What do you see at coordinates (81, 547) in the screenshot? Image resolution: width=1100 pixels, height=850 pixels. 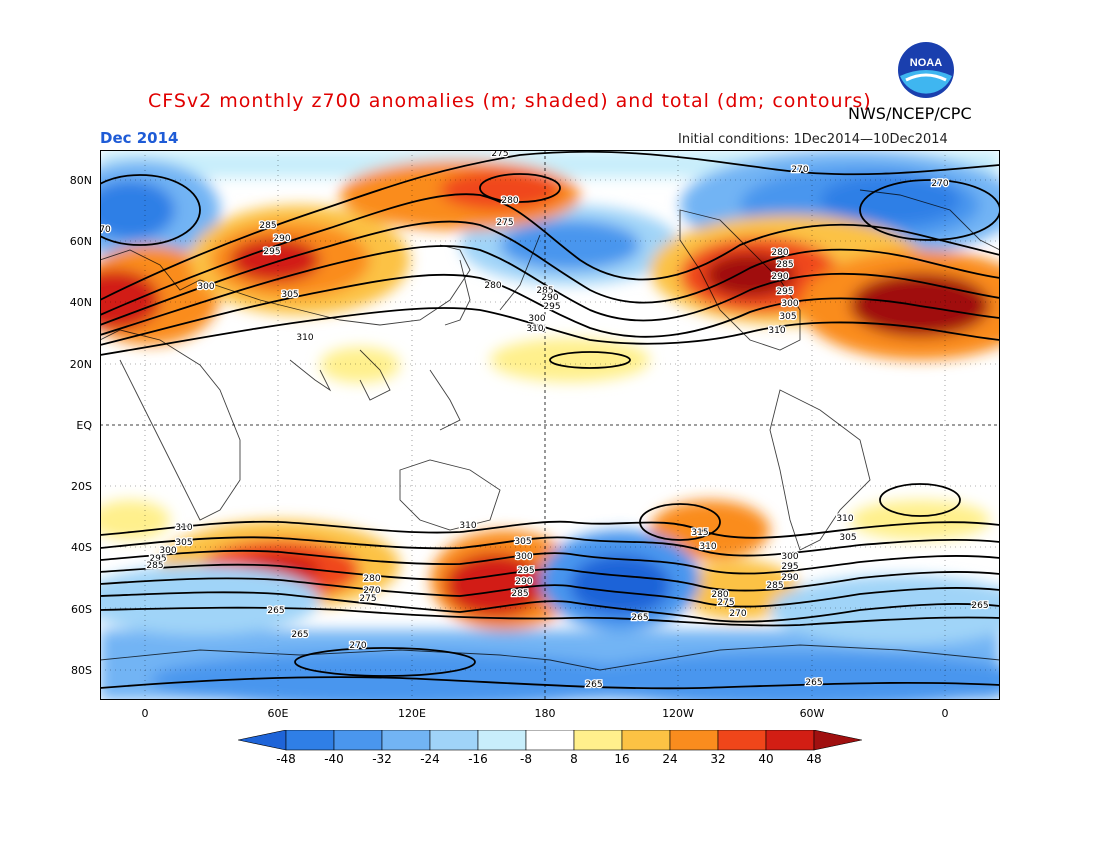 I see `lat-label: 40S` at bounding box center [81, 547].